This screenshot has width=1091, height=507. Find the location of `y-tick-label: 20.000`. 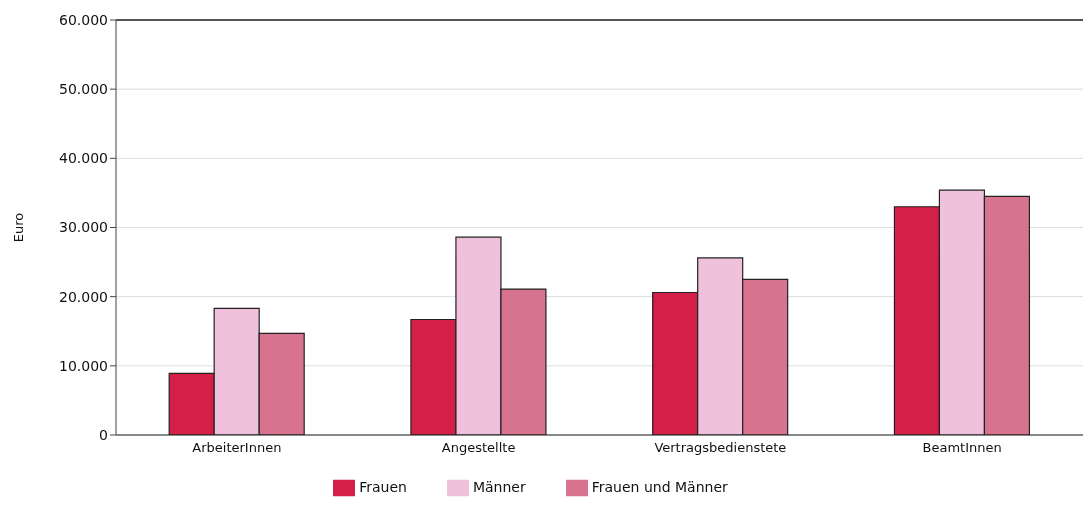

y-tick-label: 20.000 is located at coordinates (83, 296).